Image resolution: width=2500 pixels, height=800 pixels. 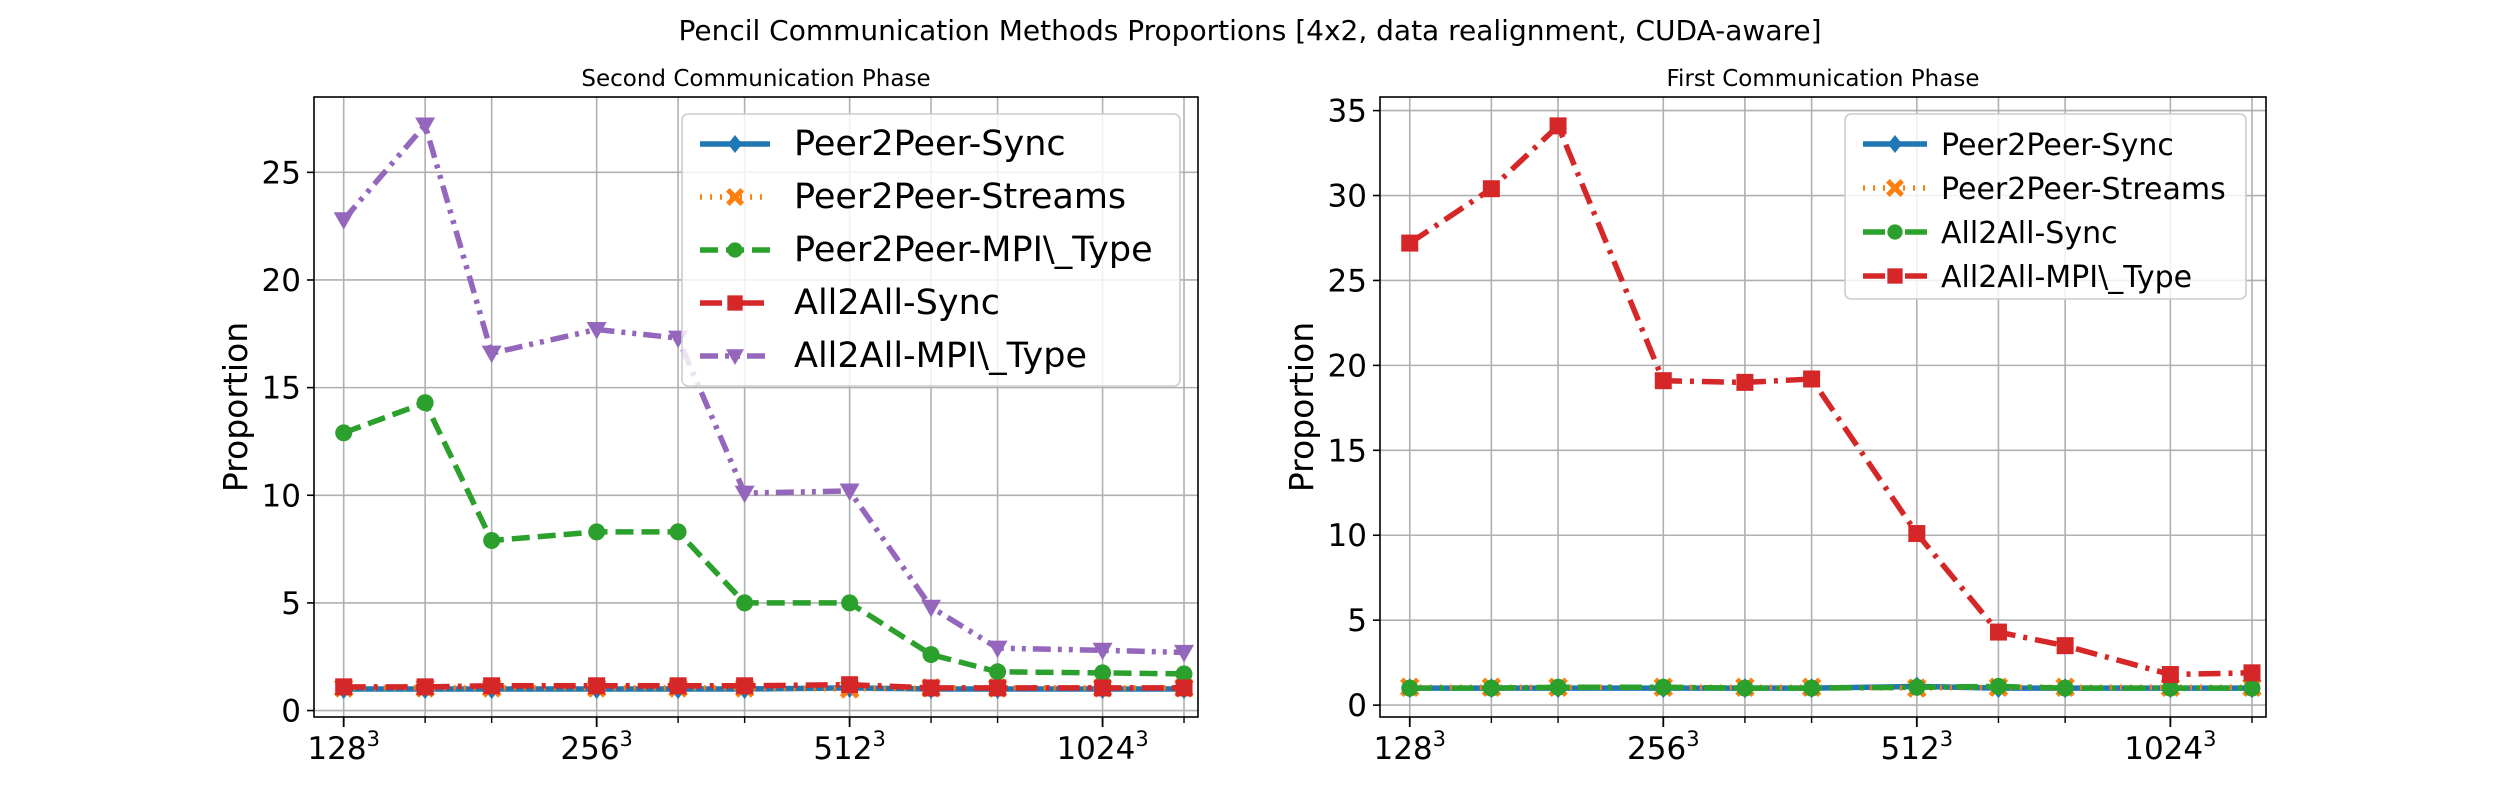 What do you see at coordinates (1354, 409) in the screenshot?
I see `y-axis: 0 5 10 15 20 25 30 35` at bounding box center [1354, 409].